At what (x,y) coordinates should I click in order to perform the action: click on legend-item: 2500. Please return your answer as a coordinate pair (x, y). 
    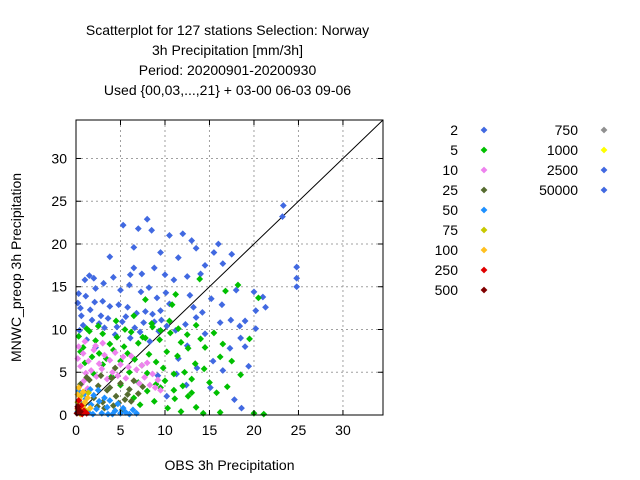
    Looking at the image, I should click on (552, 170).